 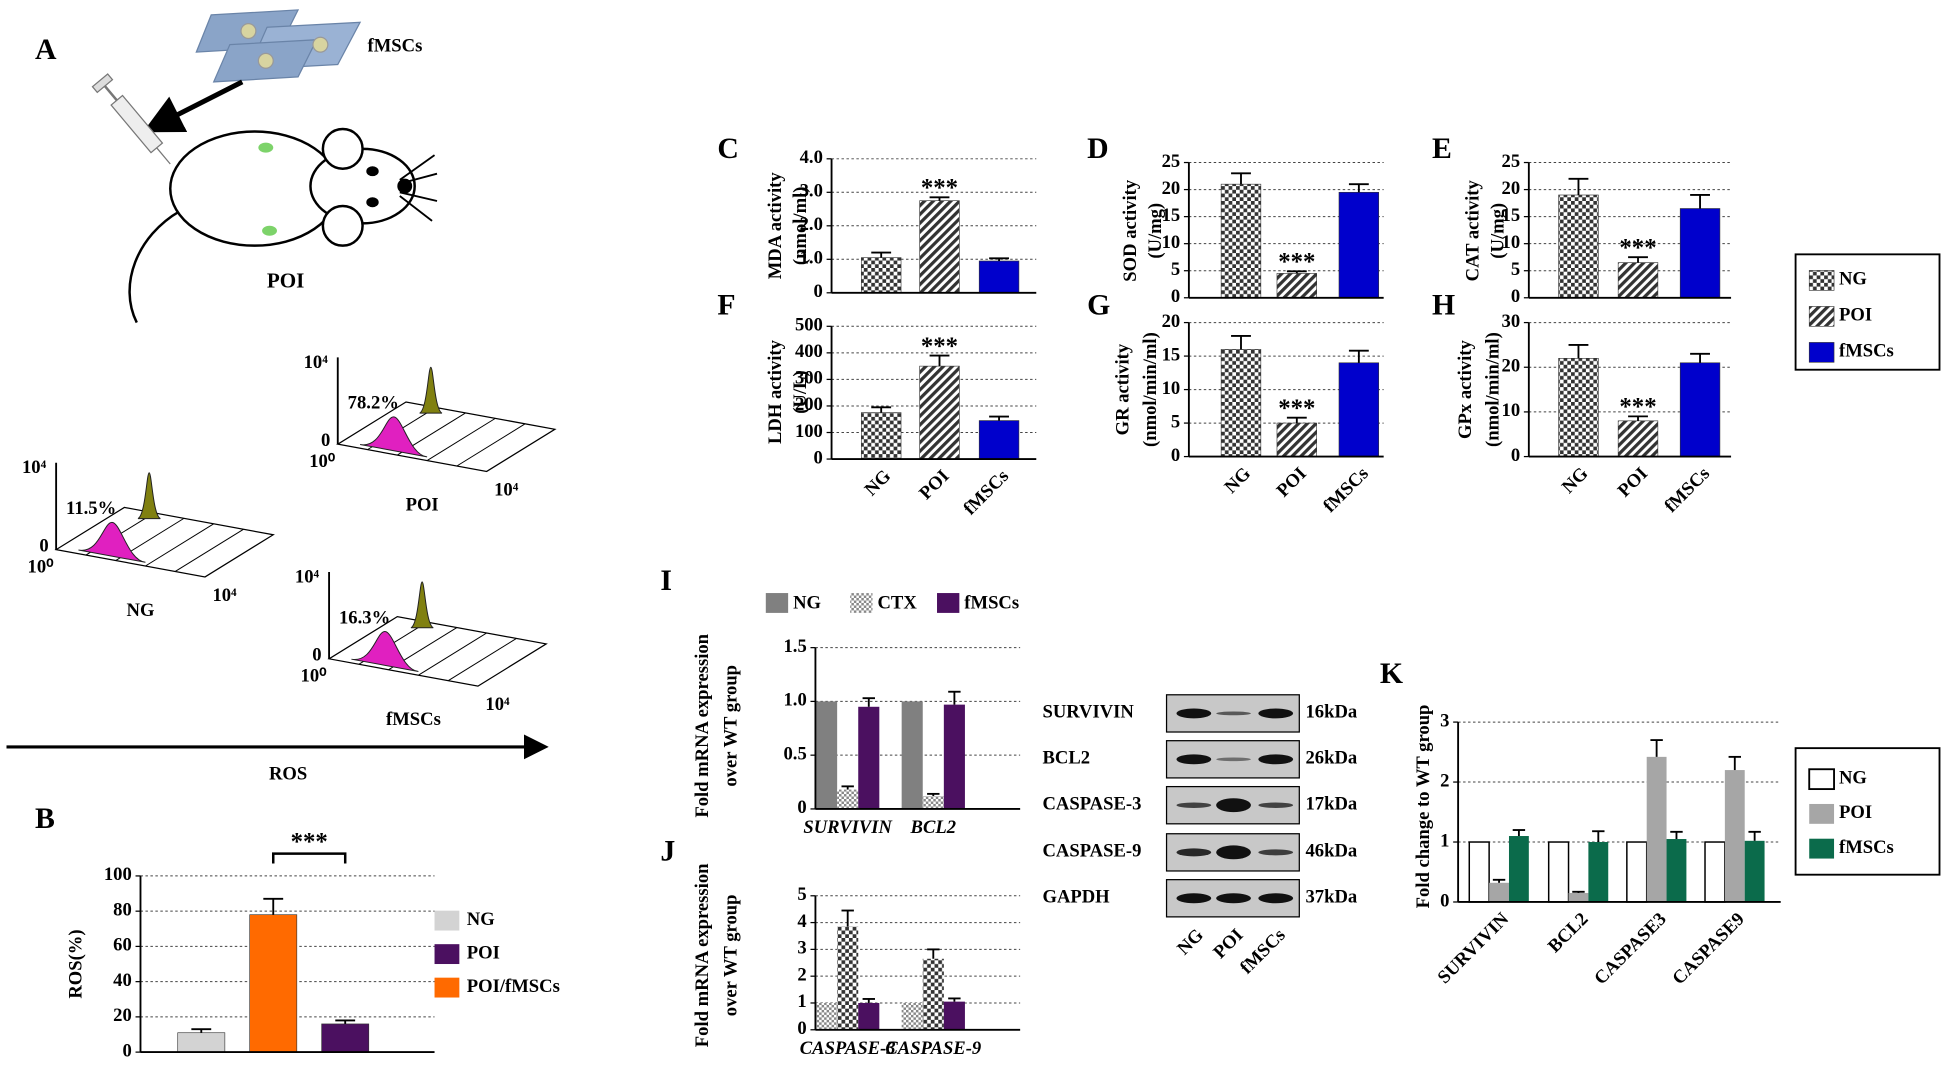 I want to click on y-axis-label: SOD activity, so click(x=1130, y=230).